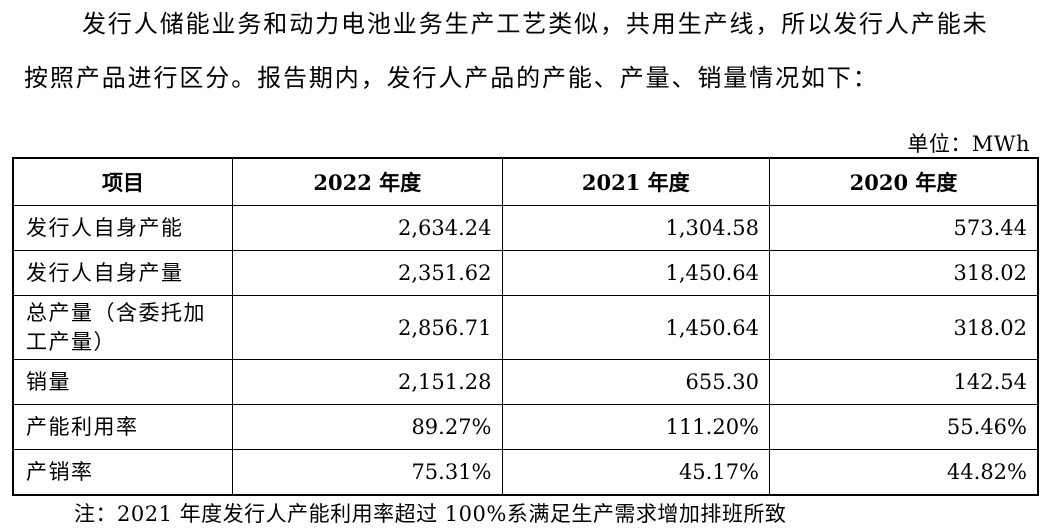  I want to click on row-label: 销量, so click(123, 382).